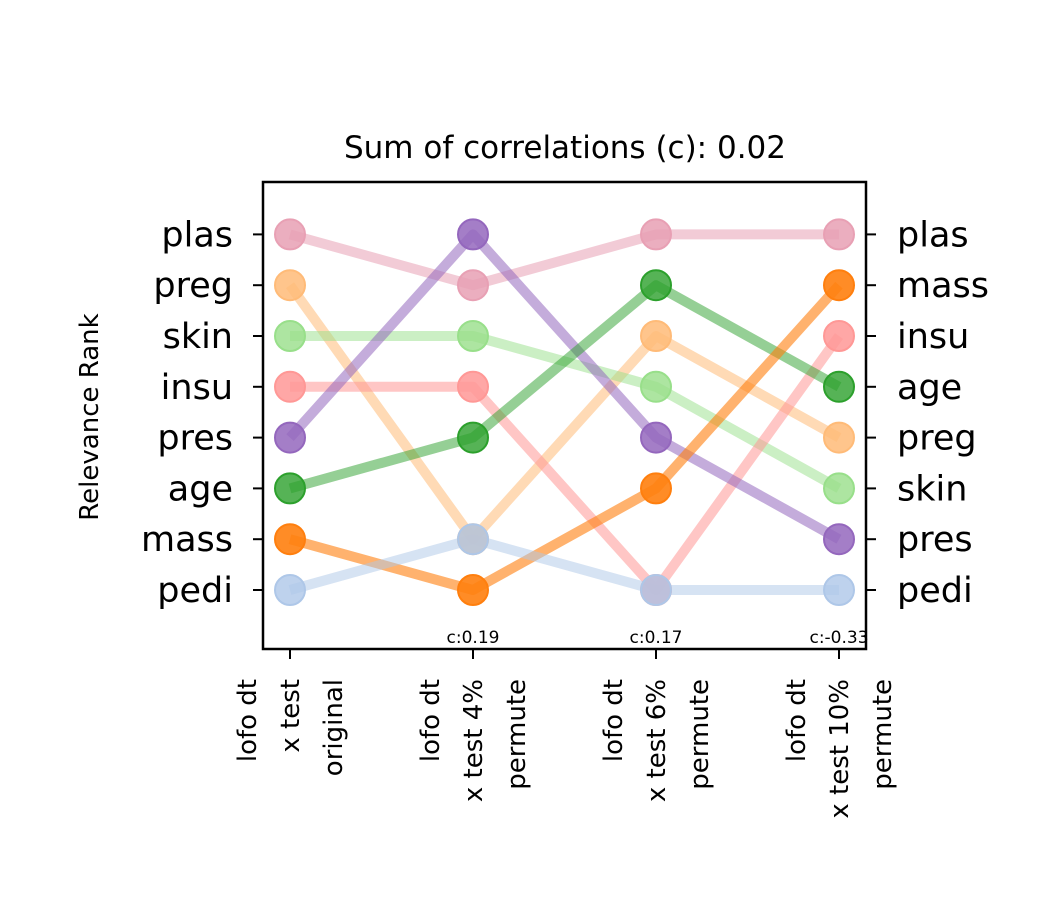  Describe the element at coordinates (933, 235) in the screenshot. I see `right-tick-label: plas` at that location.